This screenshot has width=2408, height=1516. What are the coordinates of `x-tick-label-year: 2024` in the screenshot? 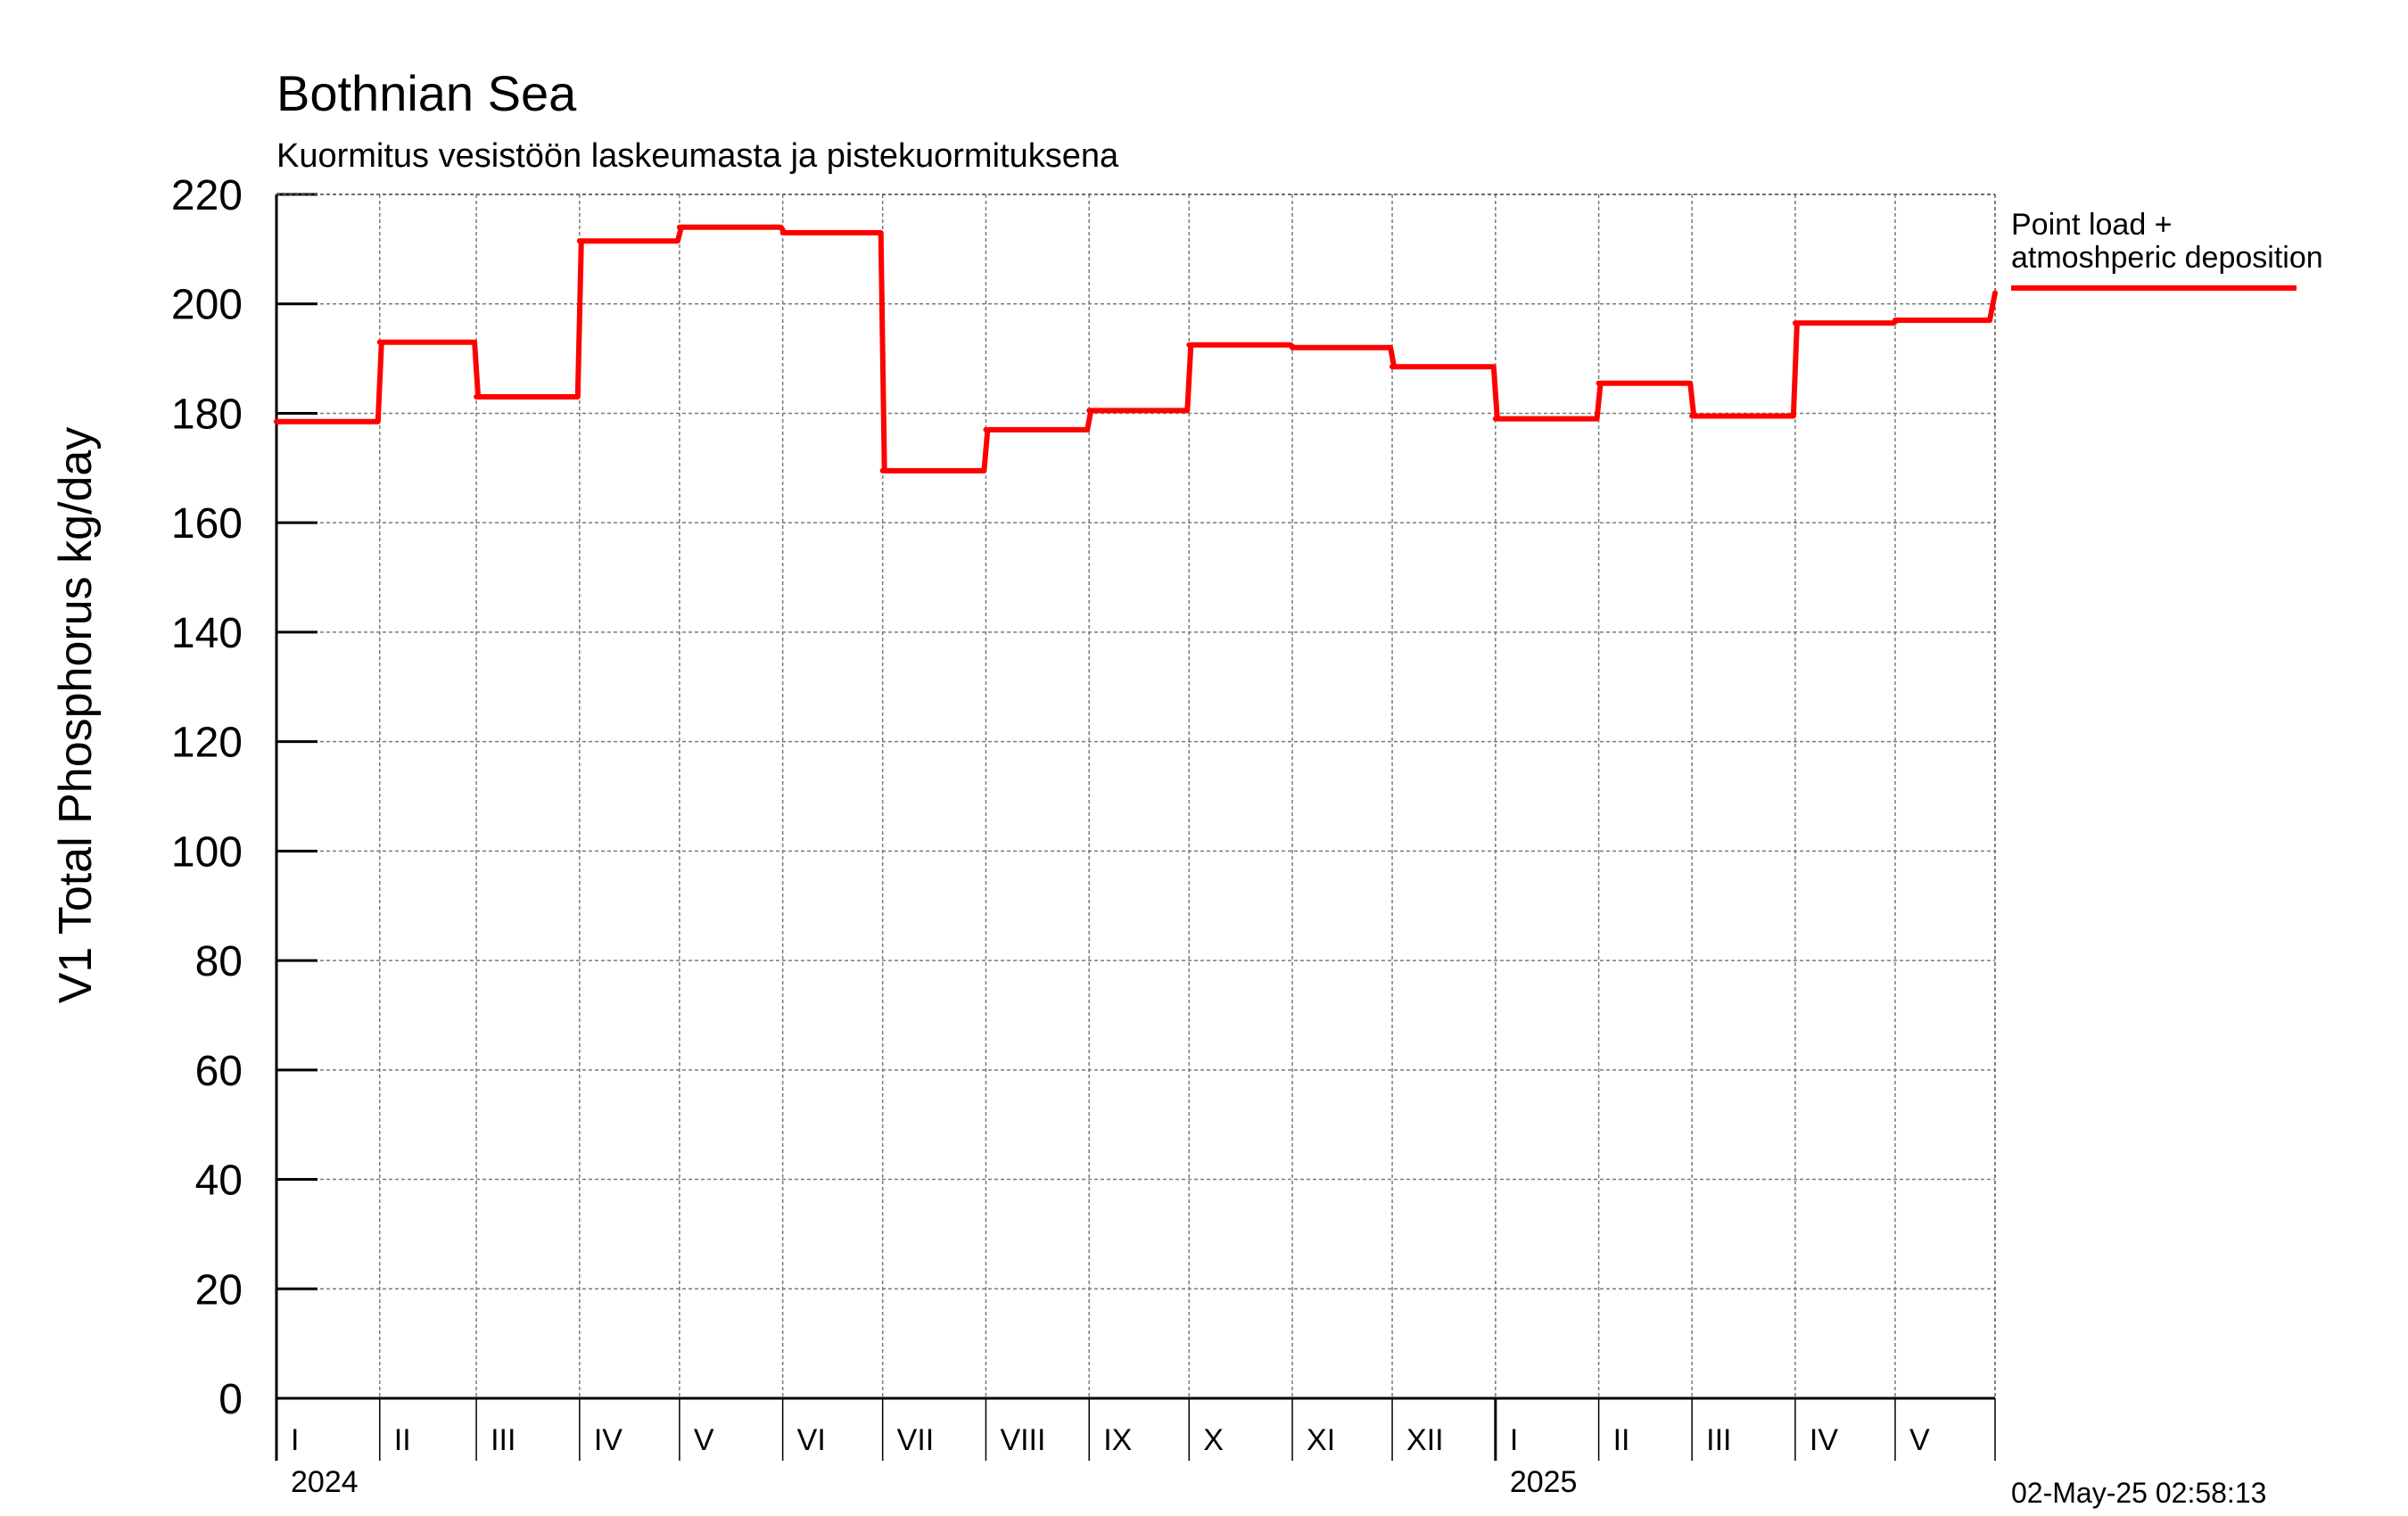 It's located at (325, 1482).